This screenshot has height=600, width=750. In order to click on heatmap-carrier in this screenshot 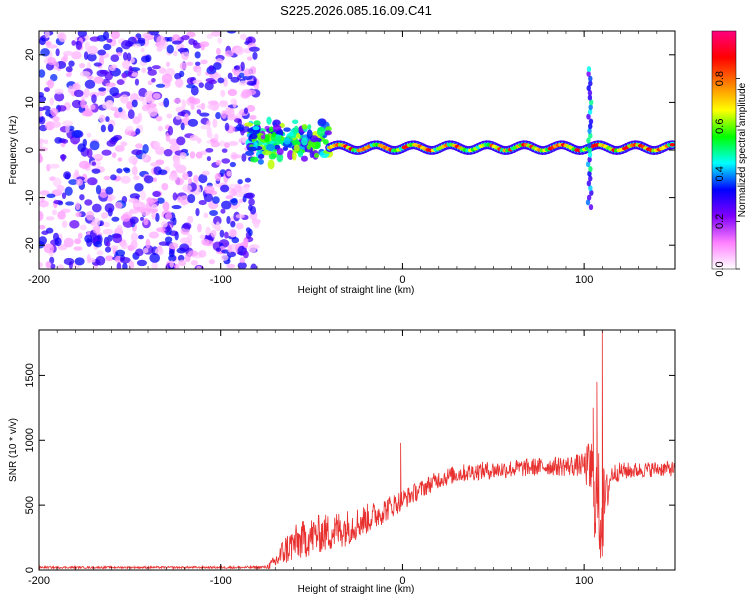, I will do `click(500, 147)`.